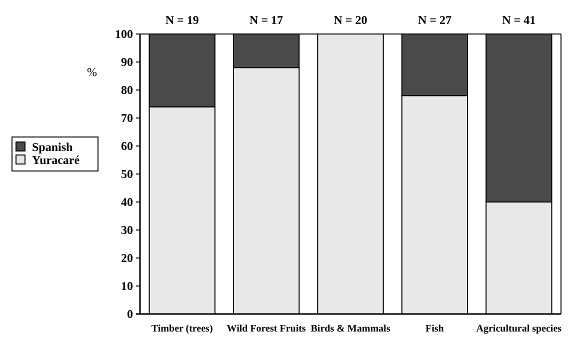 This screenshot has height=339, width=574. Describe the element at coordinates (56, 160) in the screenshot. I see `legend-label: Yuracaré` at that location.